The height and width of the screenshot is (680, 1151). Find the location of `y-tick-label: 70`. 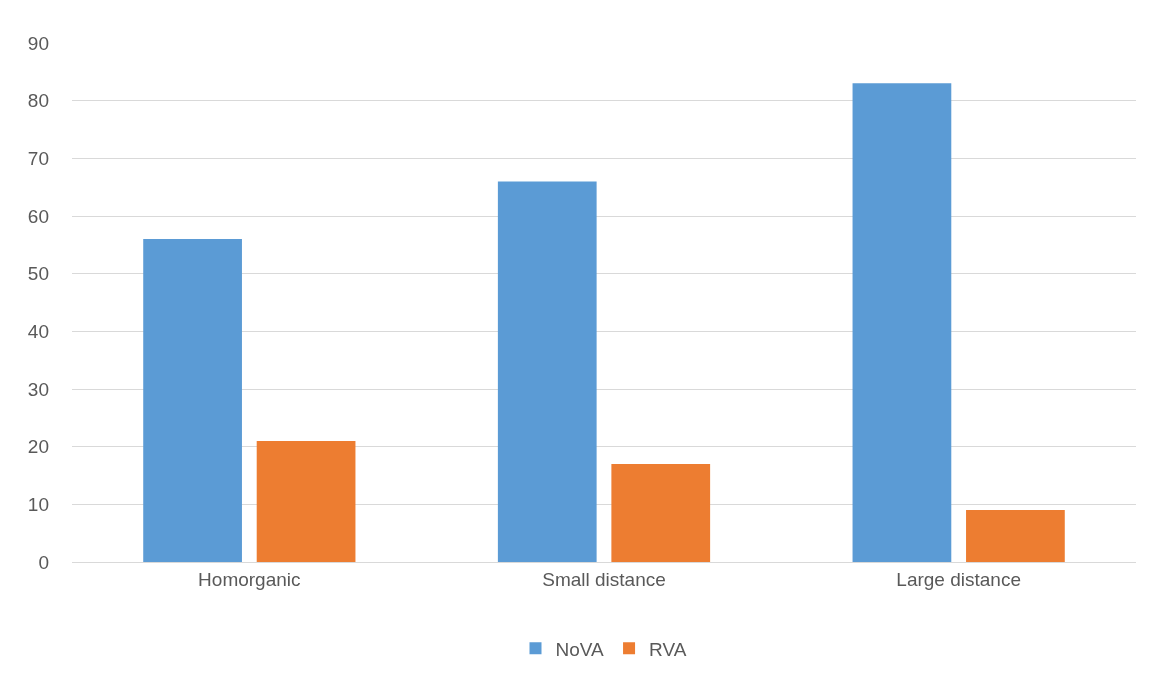

y-tick-label: 70 is located at coordinates (38, 158).